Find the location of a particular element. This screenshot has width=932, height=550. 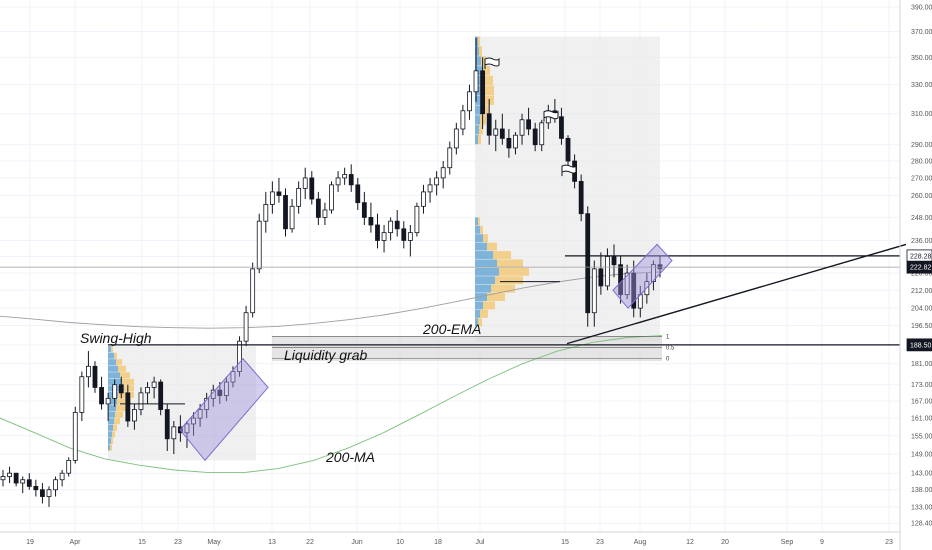

y-tick-label: 173.00 is located at coordinates (921, 385).